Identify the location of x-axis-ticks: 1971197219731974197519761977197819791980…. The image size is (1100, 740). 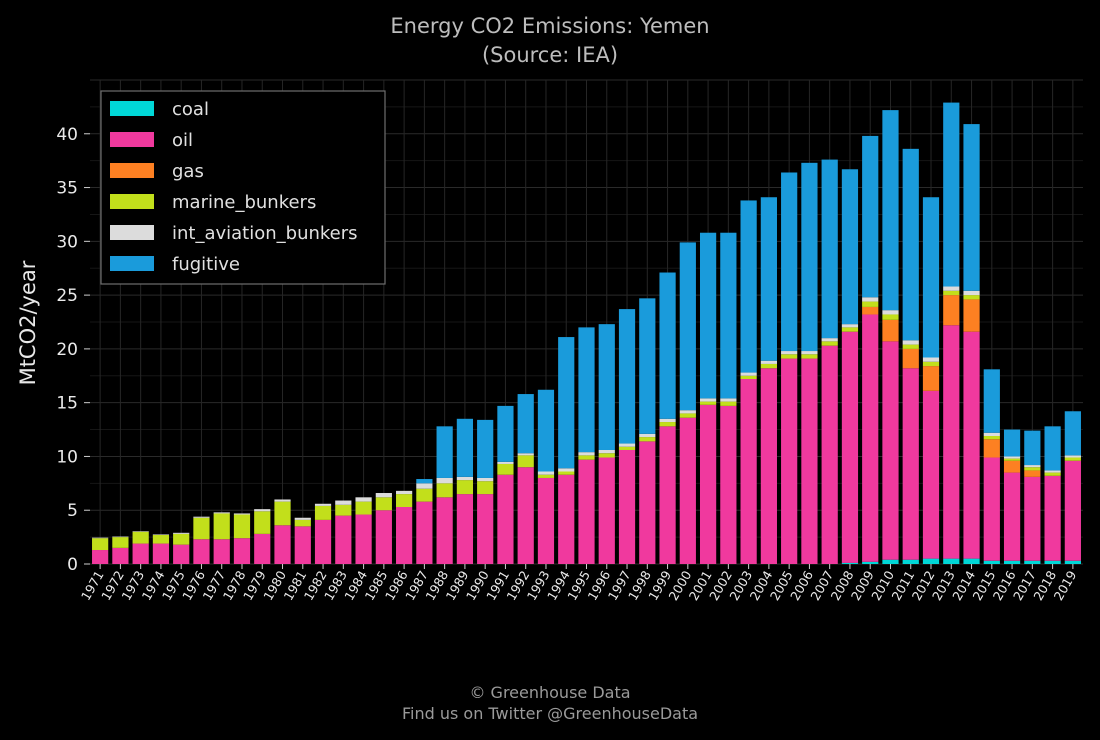
(578, 583).